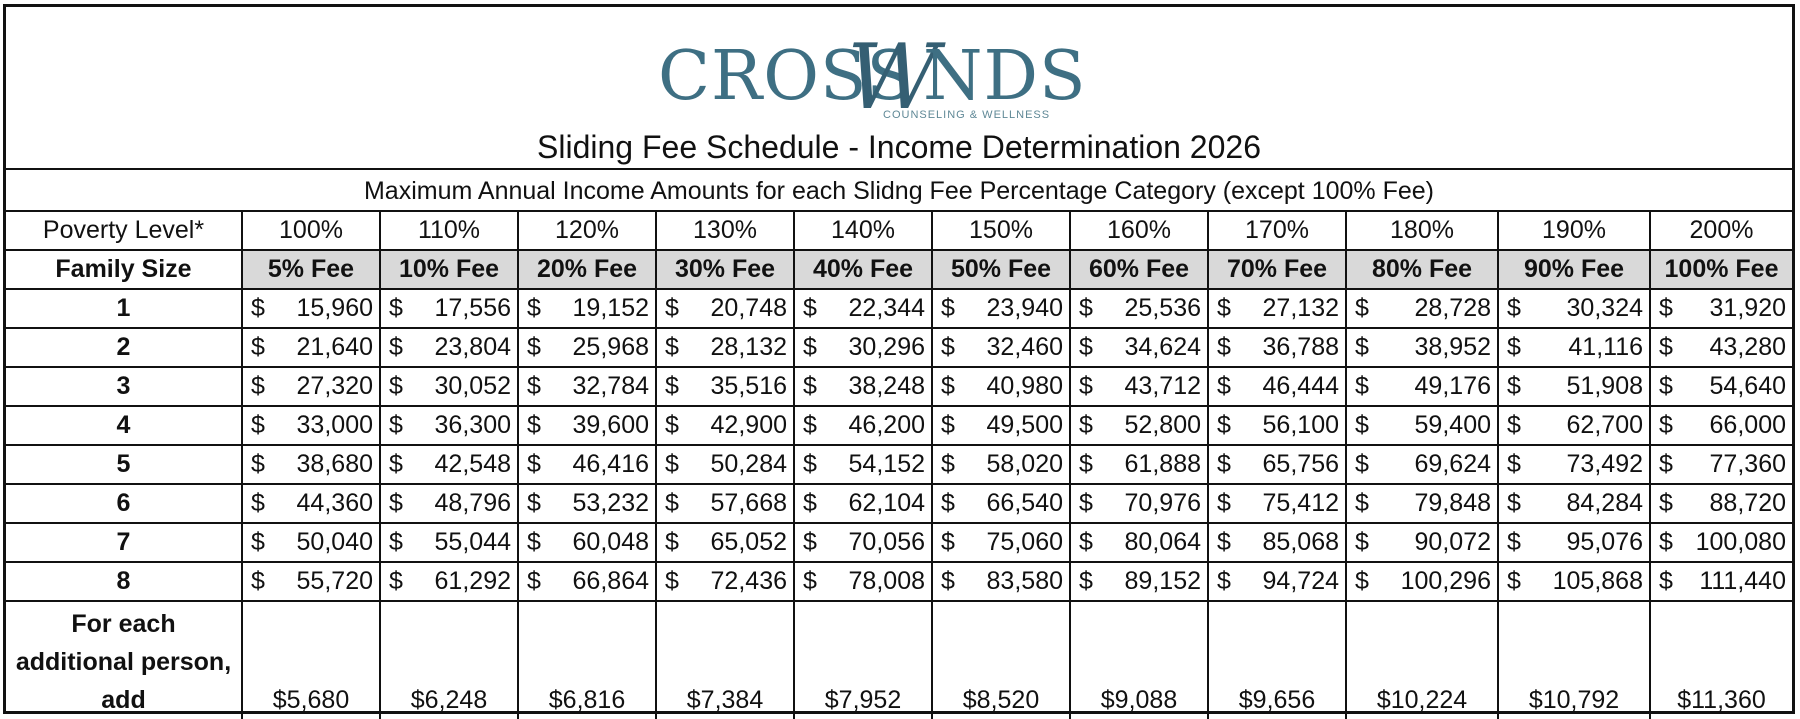 The image size is (1800, 719). What do you see at coordinates (1139, 347) in the screenshot?
I see `income-cell: $34,624` at bounding box center [1139, 347].